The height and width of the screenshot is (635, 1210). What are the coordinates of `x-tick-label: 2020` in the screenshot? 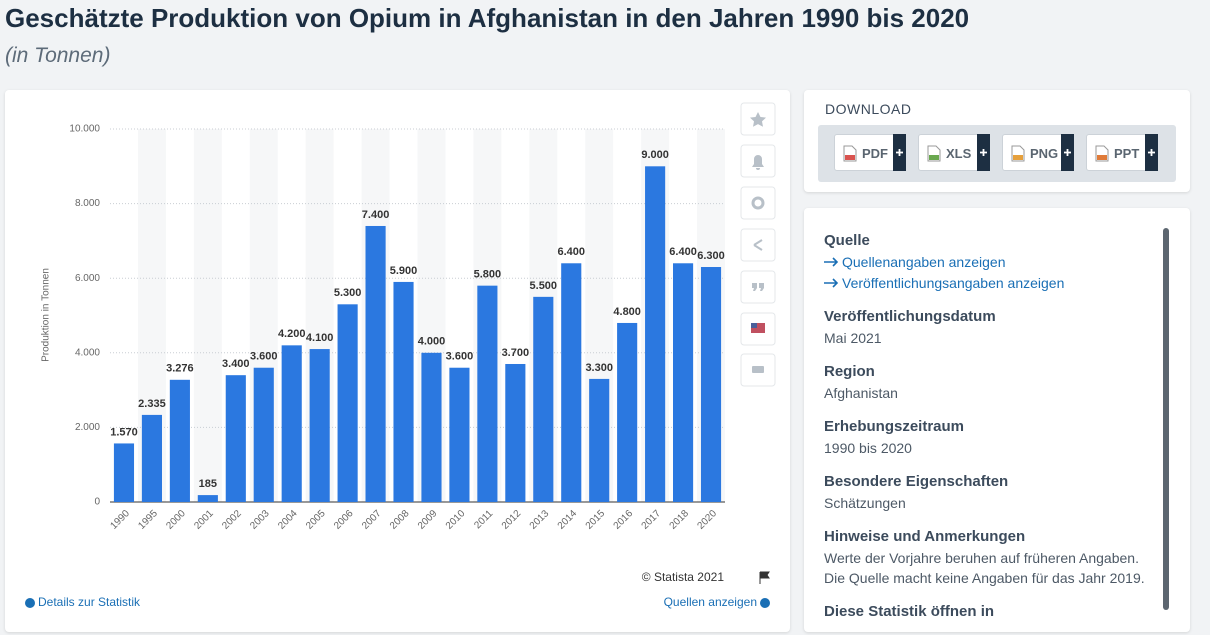 It's located at (707, 520).